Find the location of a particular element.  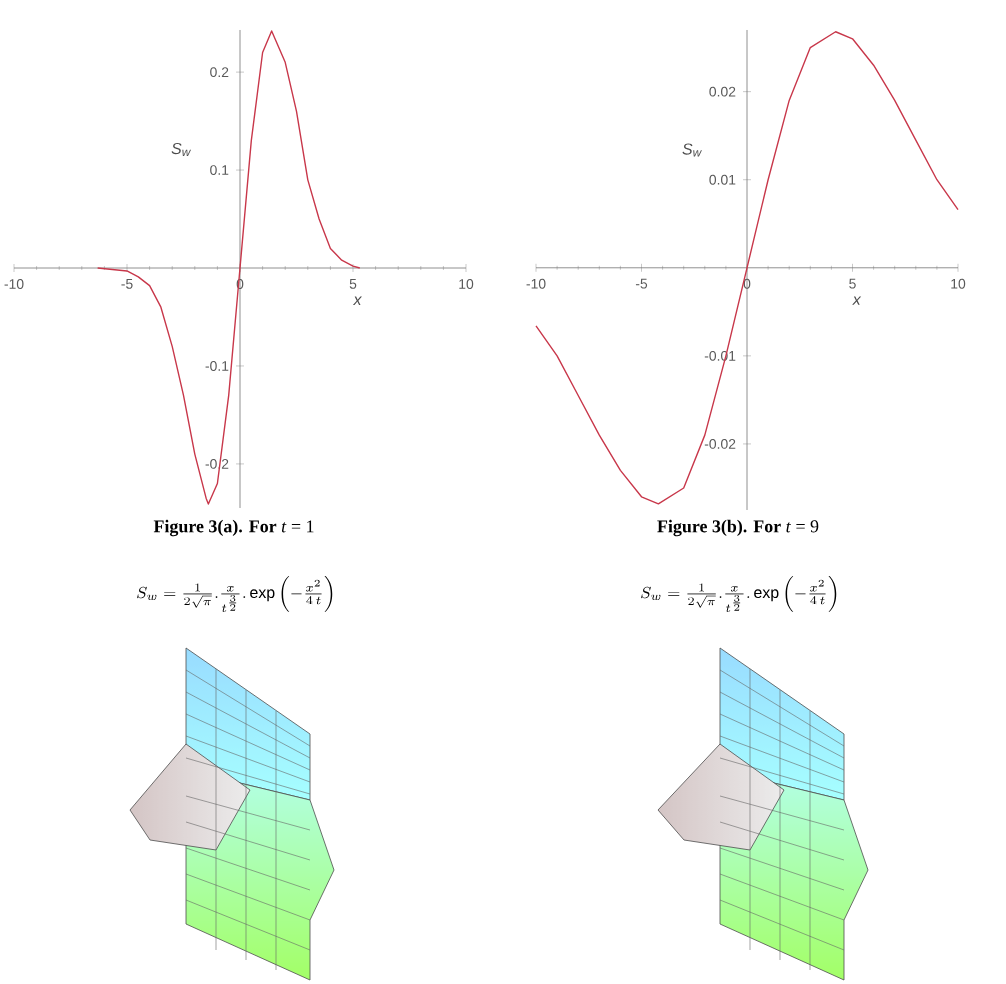

line-series is located at coordinates (228, 267).